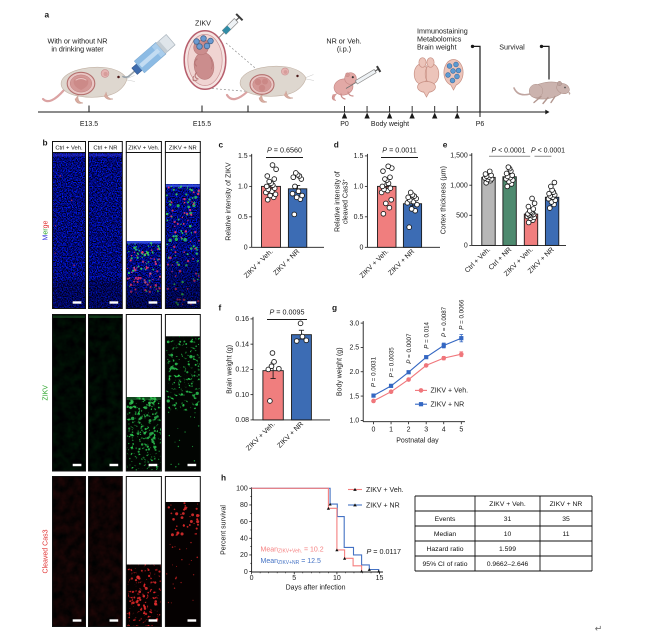 Image resolution: width=661 pixels, height=642 pixels. Describe the element at coordinates (340, 371) in the screenshot. I see `svg-text: Body weight (g)` at that location.